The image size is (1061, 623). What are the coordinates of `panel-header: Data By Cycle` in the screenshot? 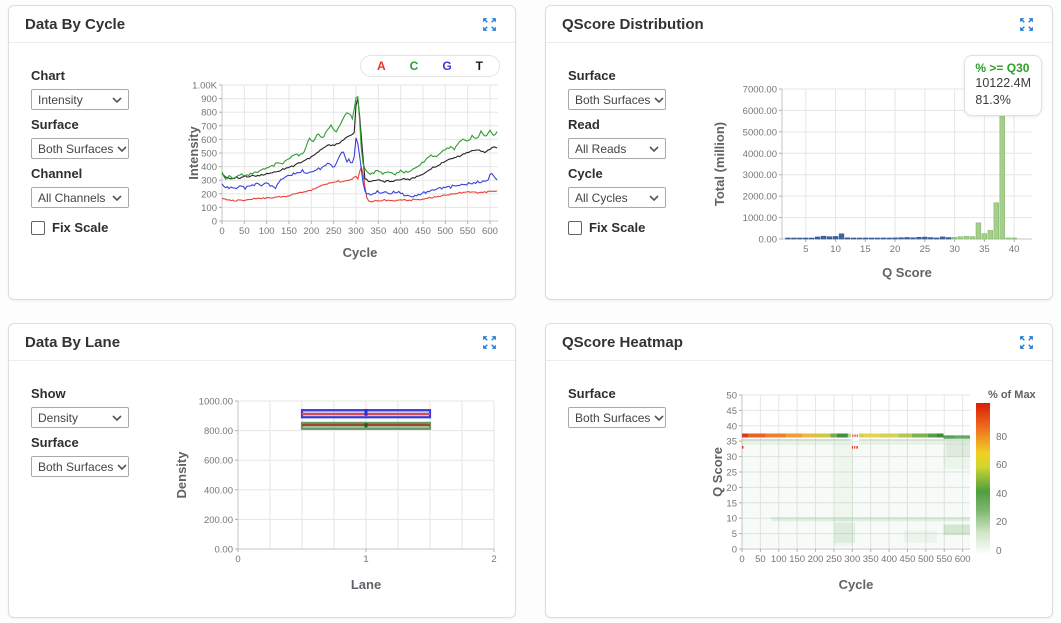 It's located at (262, 24).